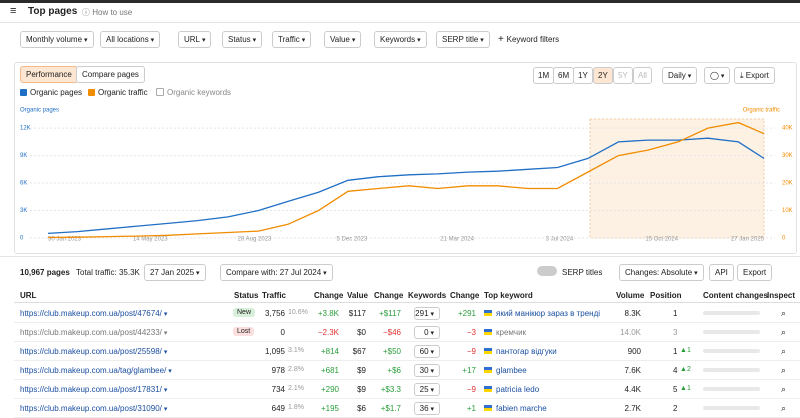  What do you see at coordinates (544, 75) in the screenshot?
I see `range-button: 1M` at bounding box center [544, 75].